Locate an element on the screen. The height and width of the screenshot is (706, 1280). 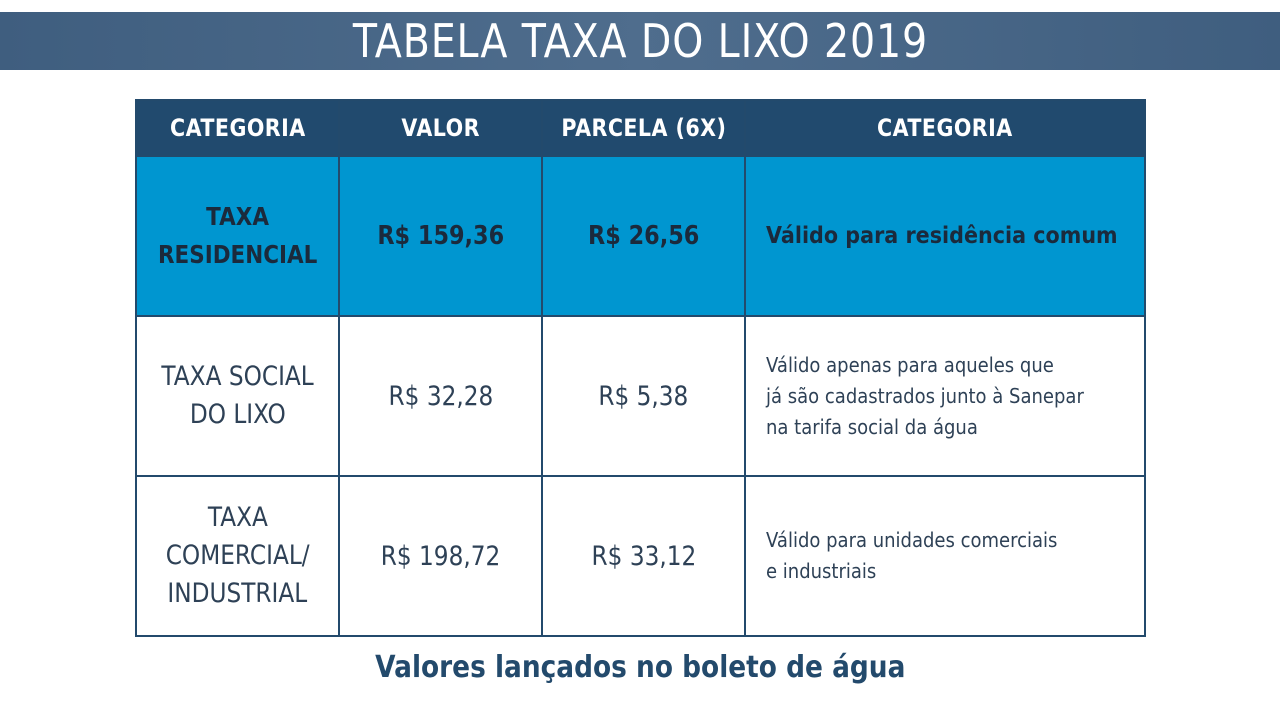
descricao-cell: Válido para residência comum is located at coordinates (945, 236).